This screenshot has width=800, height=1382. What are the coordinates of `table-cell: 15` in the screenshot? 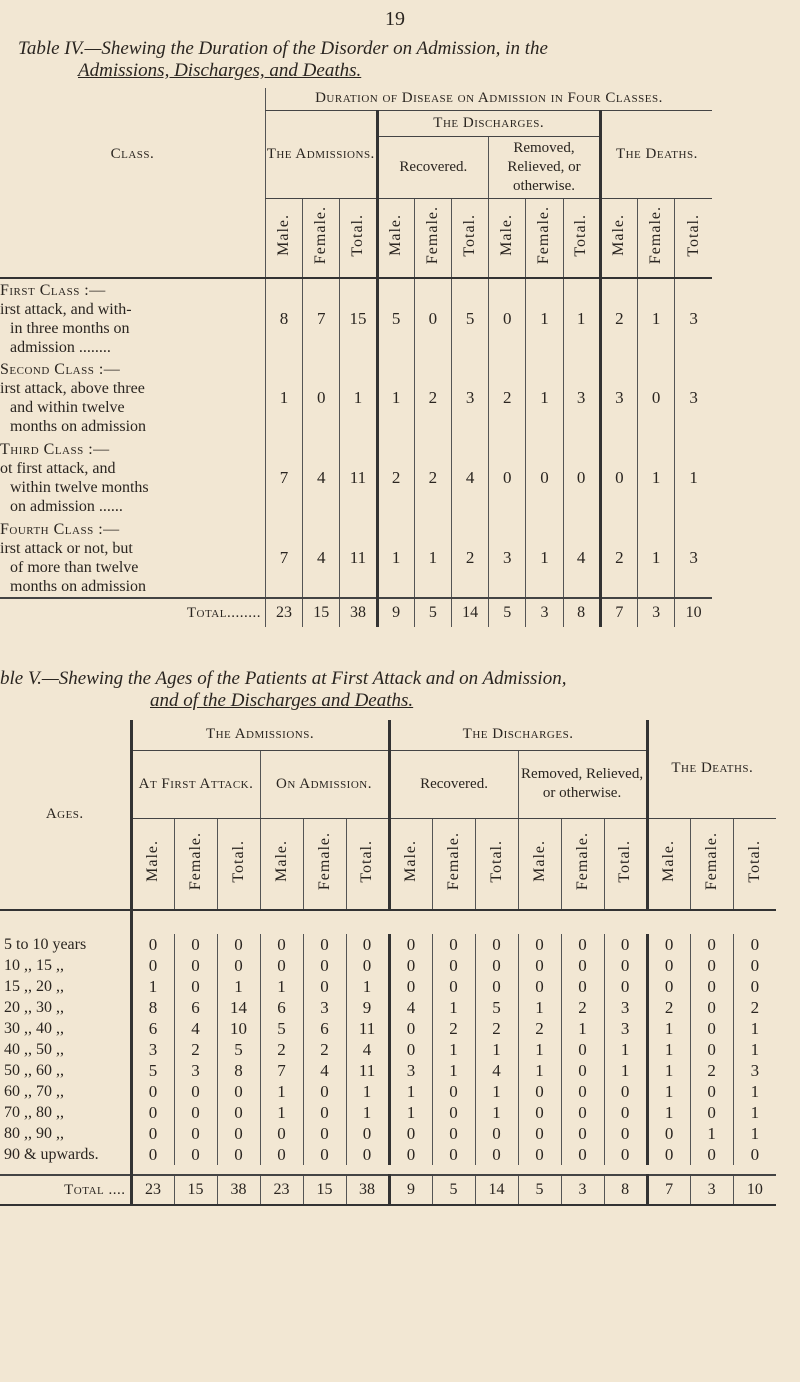 It's located at (358, 318).